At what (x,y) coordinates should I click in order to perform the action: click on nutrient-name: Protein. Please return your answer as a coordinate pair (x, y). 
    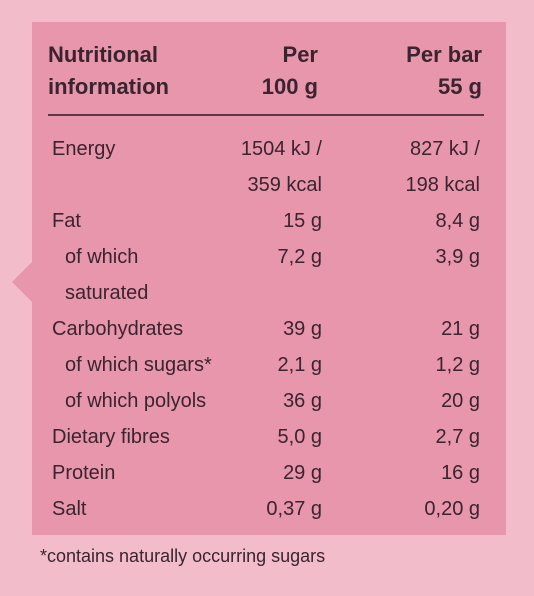
    Looking at the image, I should click on (84, 473).